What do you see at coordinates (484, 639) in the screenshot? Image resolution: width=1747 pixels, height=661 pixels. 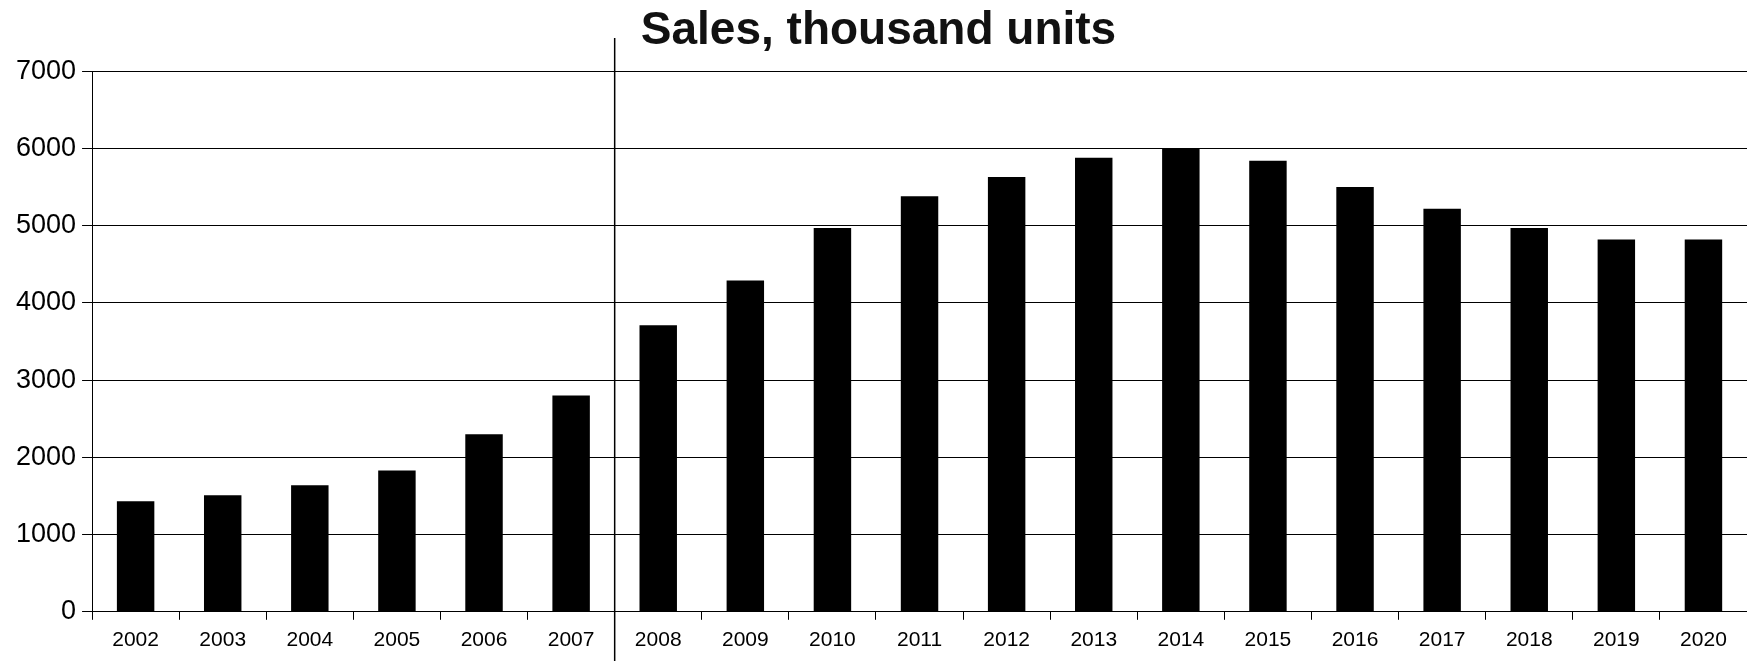 I see `x-tick-label: 2006` at bounding box center [484, 639].